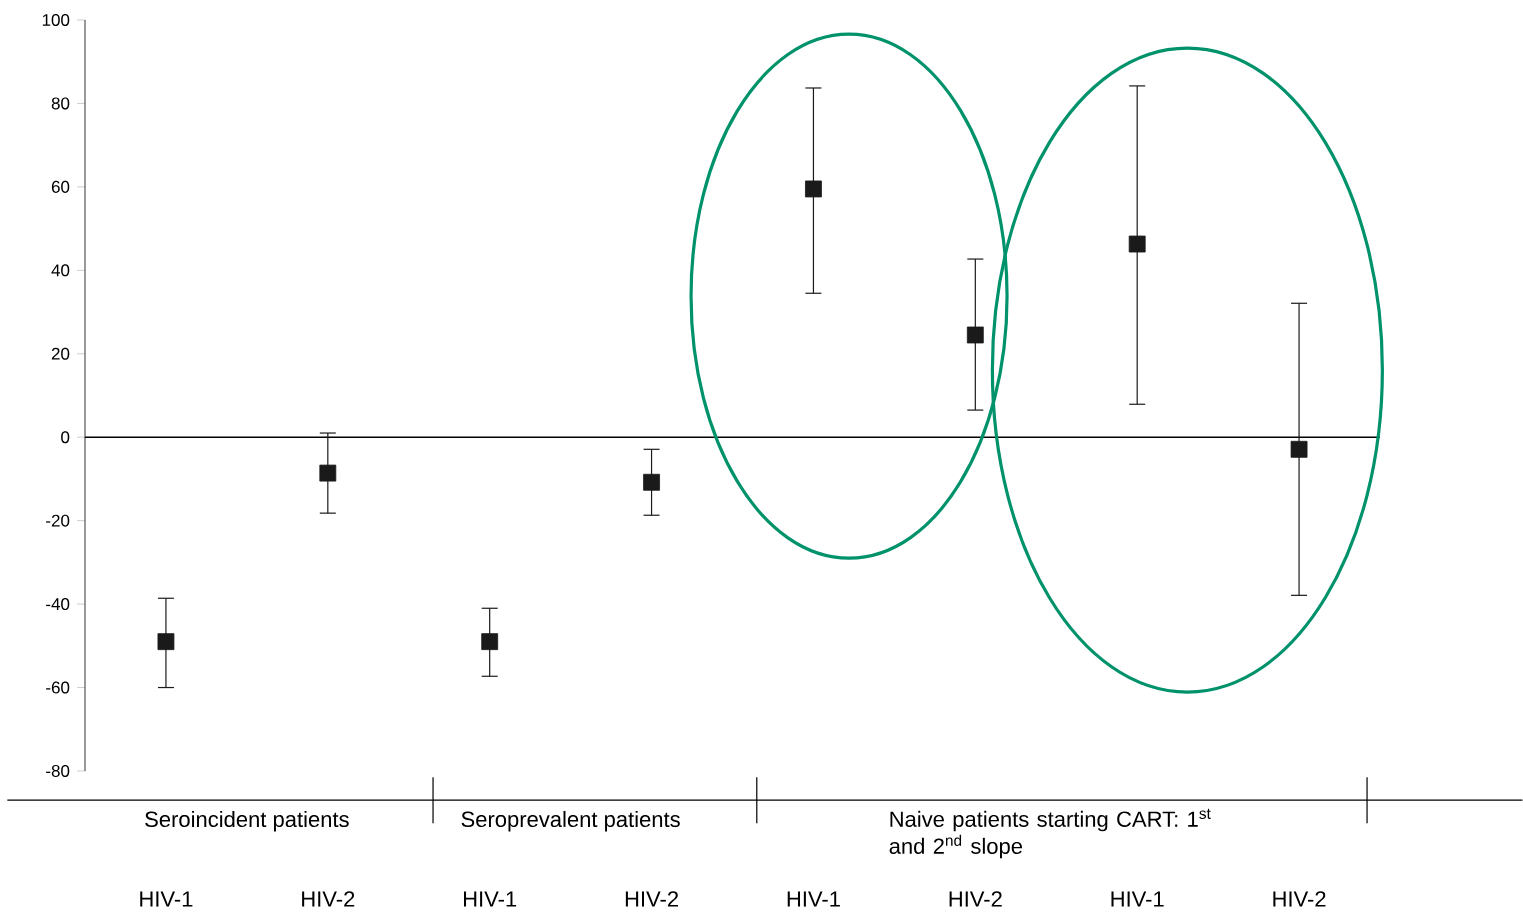 Image resolution: width=1523 pixels, height=914 pixels. What do you see at coordinates (60, 270) in the screenshot?
I see `y-tick-label: 40` at bounding box center [60, 270].